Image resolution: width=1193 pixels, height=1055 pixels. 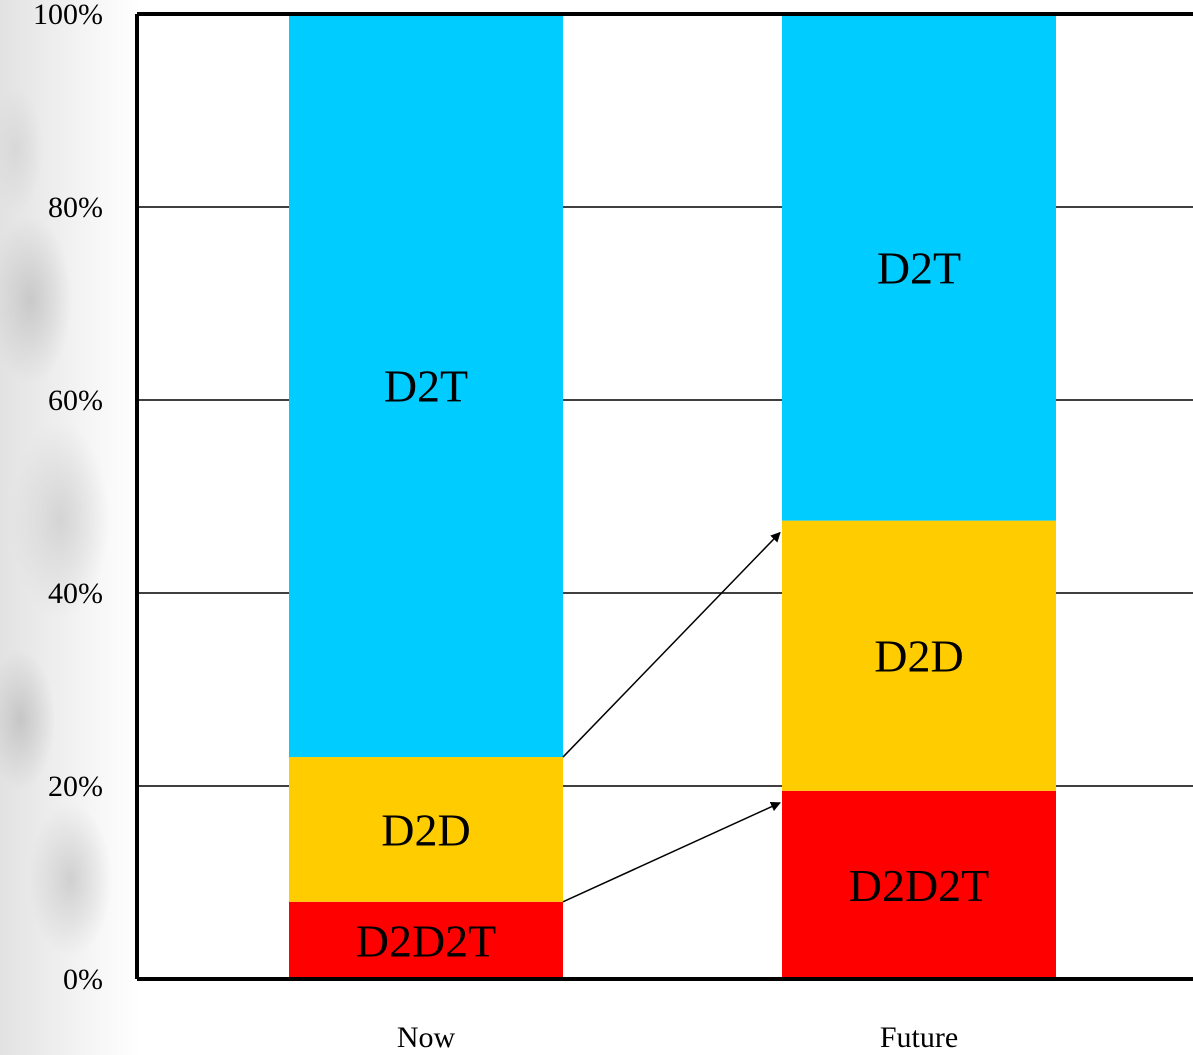 What do you see at coordinates (919, 1037) in the screenshot?
I see `x-category-label: Future` at bounding box center [919, 1037].